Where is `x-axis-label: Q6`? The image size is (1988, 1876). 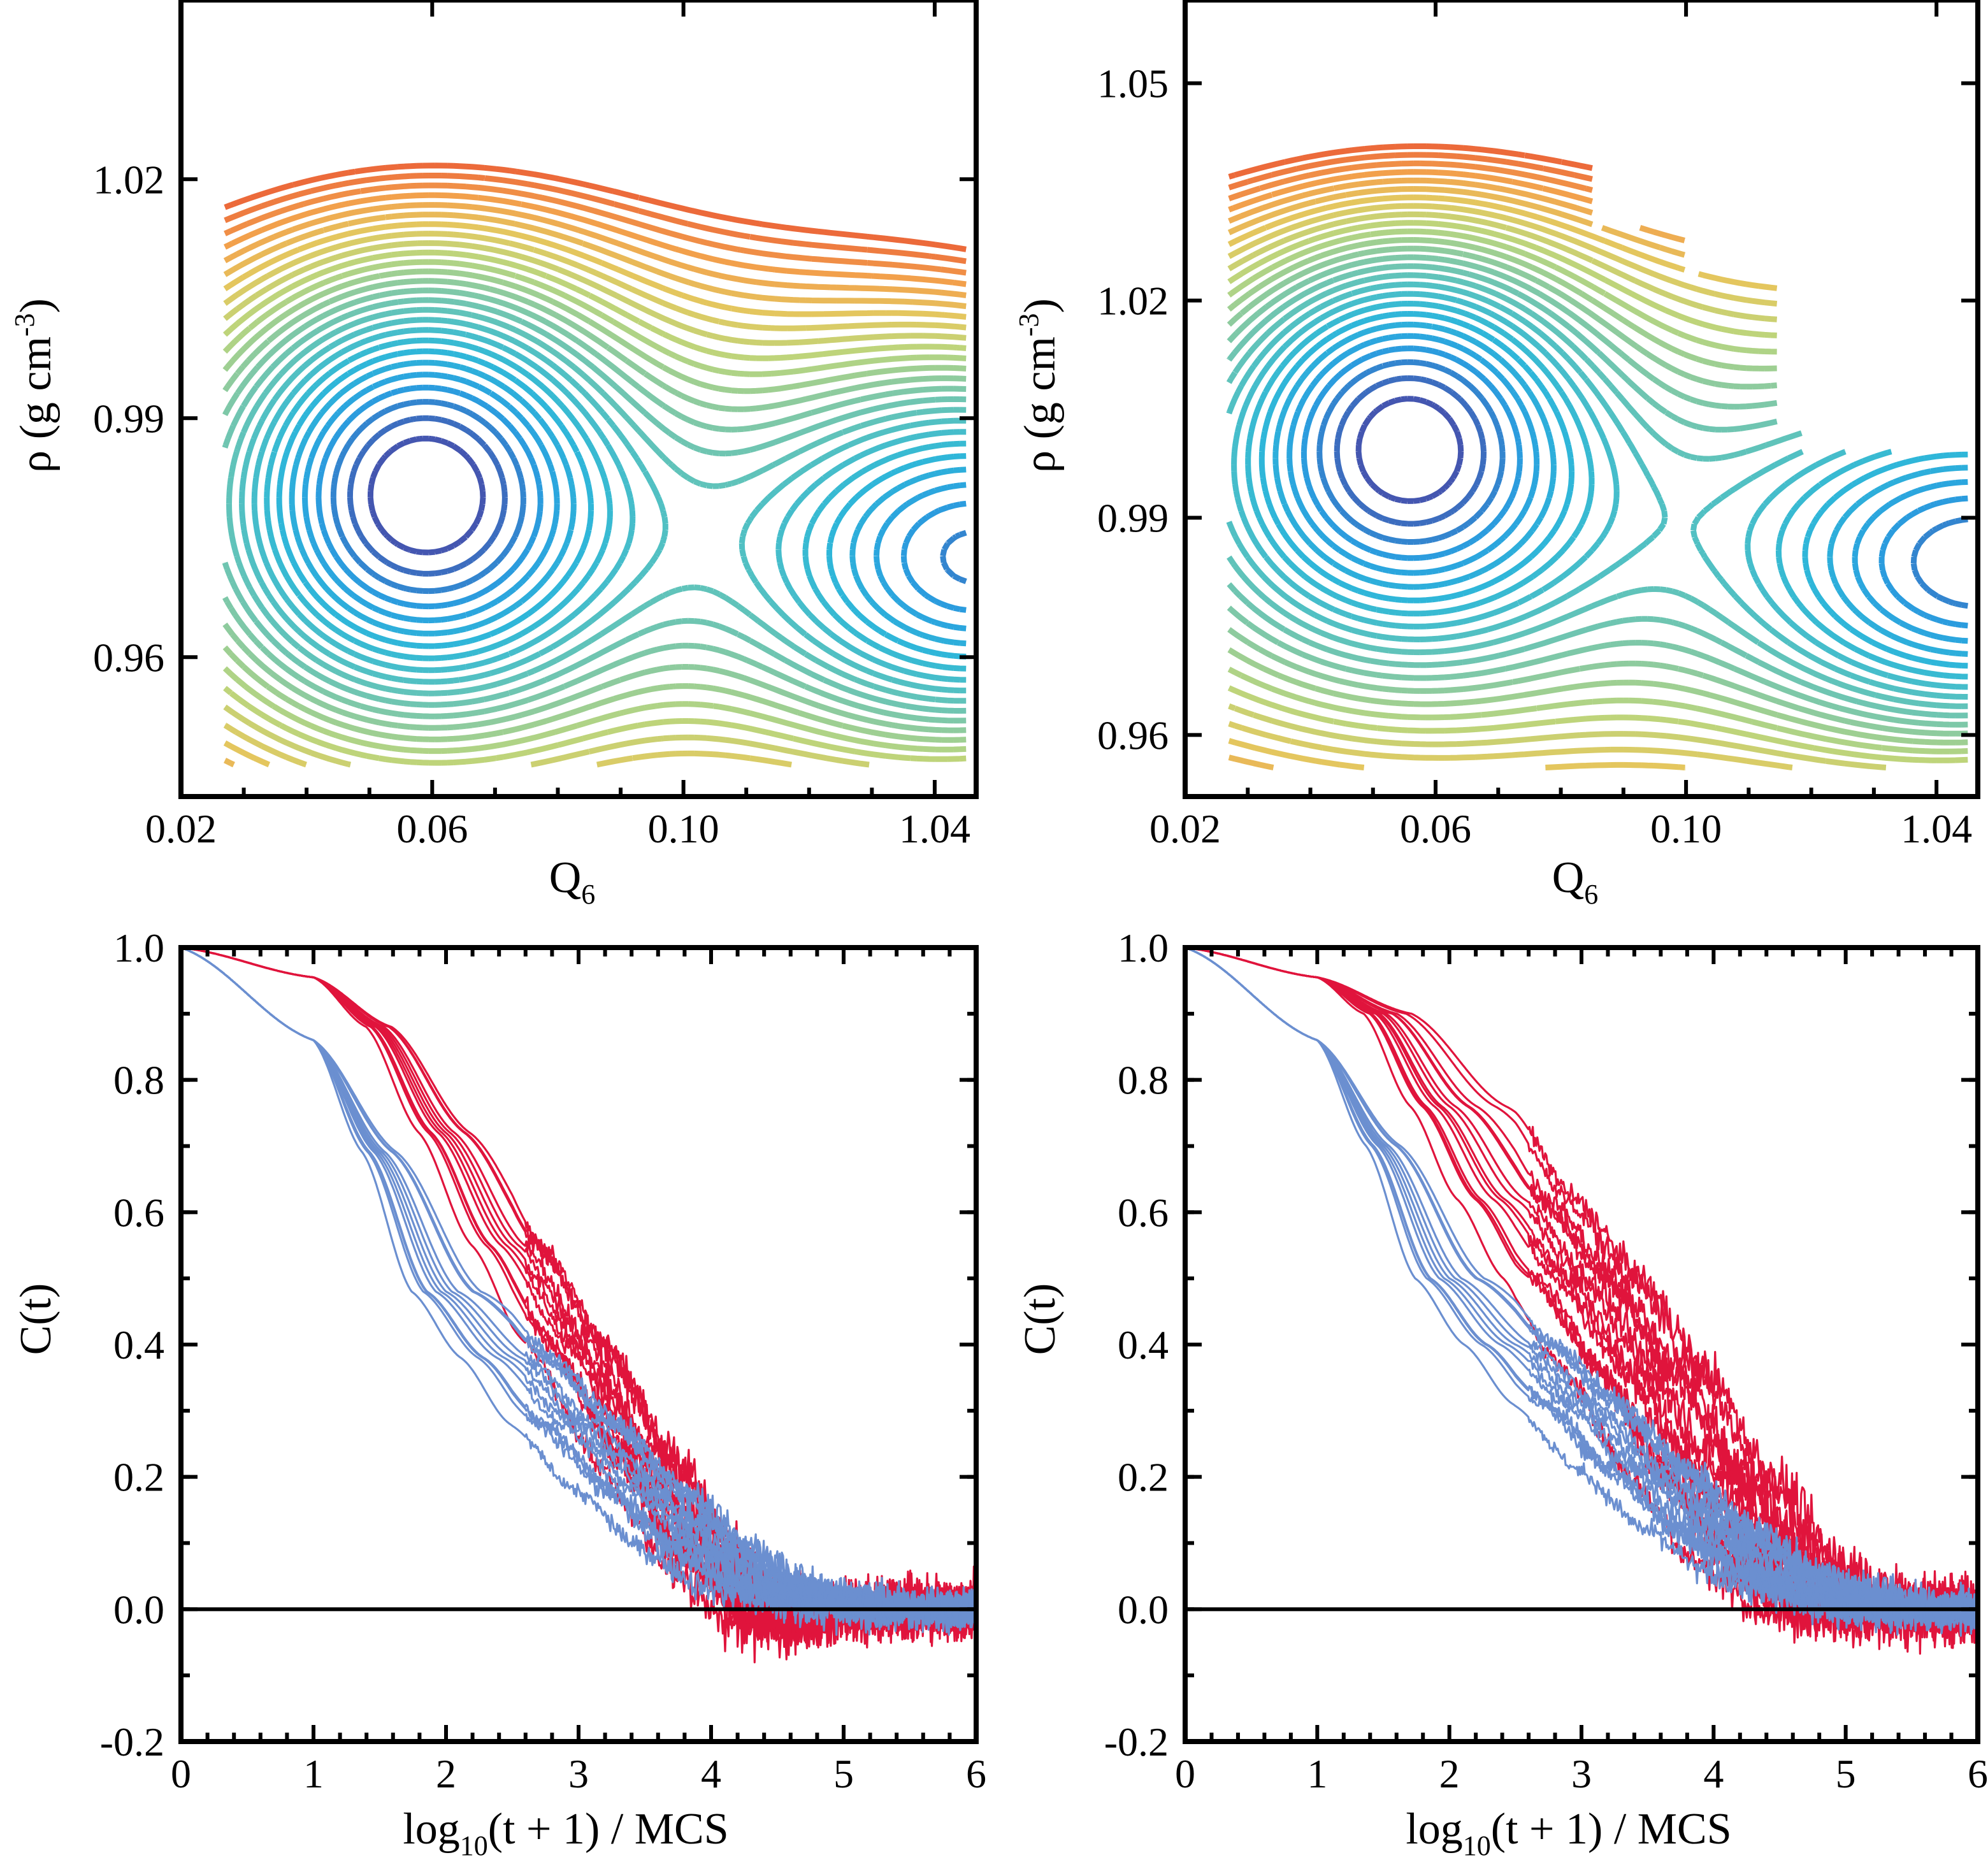 x-axis-label: Q6 is located at coordinates (1575, 881).